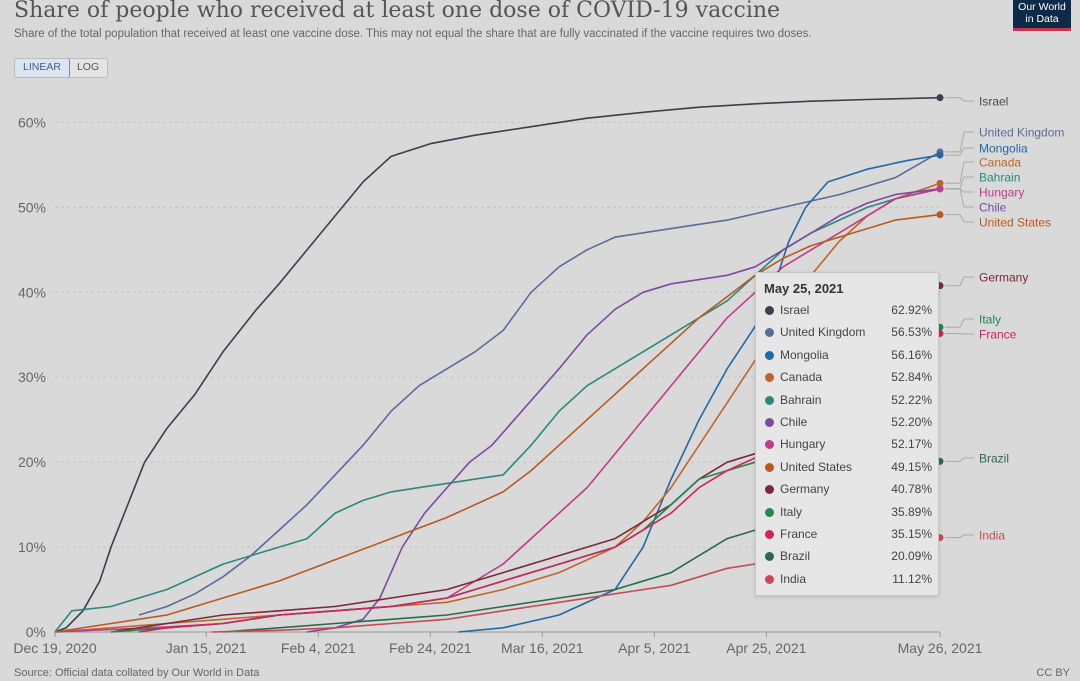  Describe the element at coordinates (42, 68) in the screenshot. I see `linear-scale-button: LINEAR` at that location.